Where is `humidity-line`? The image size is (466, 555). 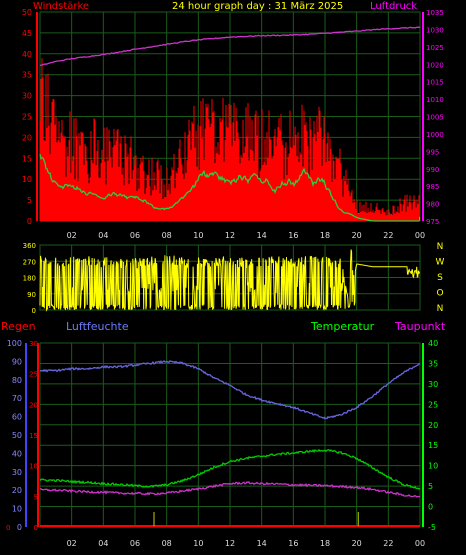
humidity-line is located at coordinates (230, 390).